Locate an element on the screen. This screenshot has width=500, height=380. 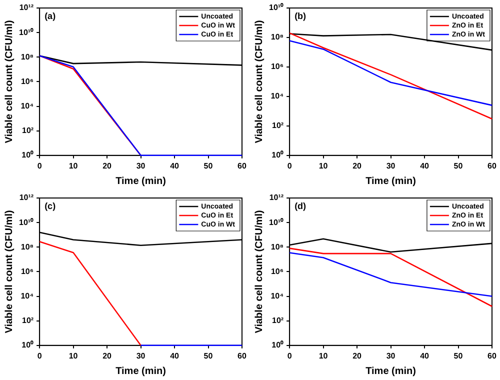
annotation: (d) is located at coordinates (300, 205).